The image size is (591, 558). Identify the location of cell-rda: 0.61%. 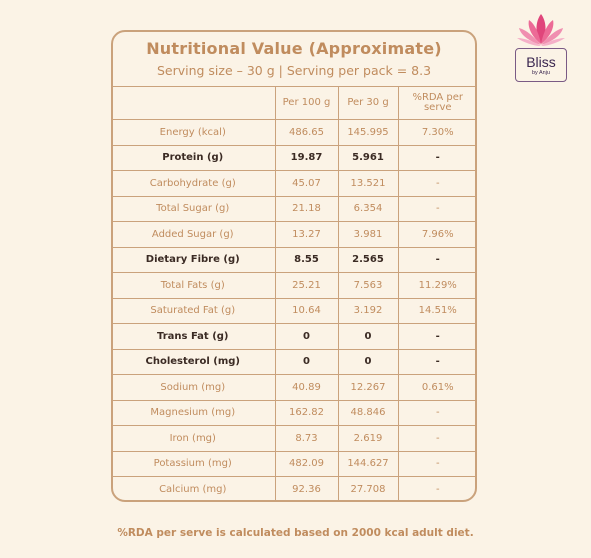
(436, 387).